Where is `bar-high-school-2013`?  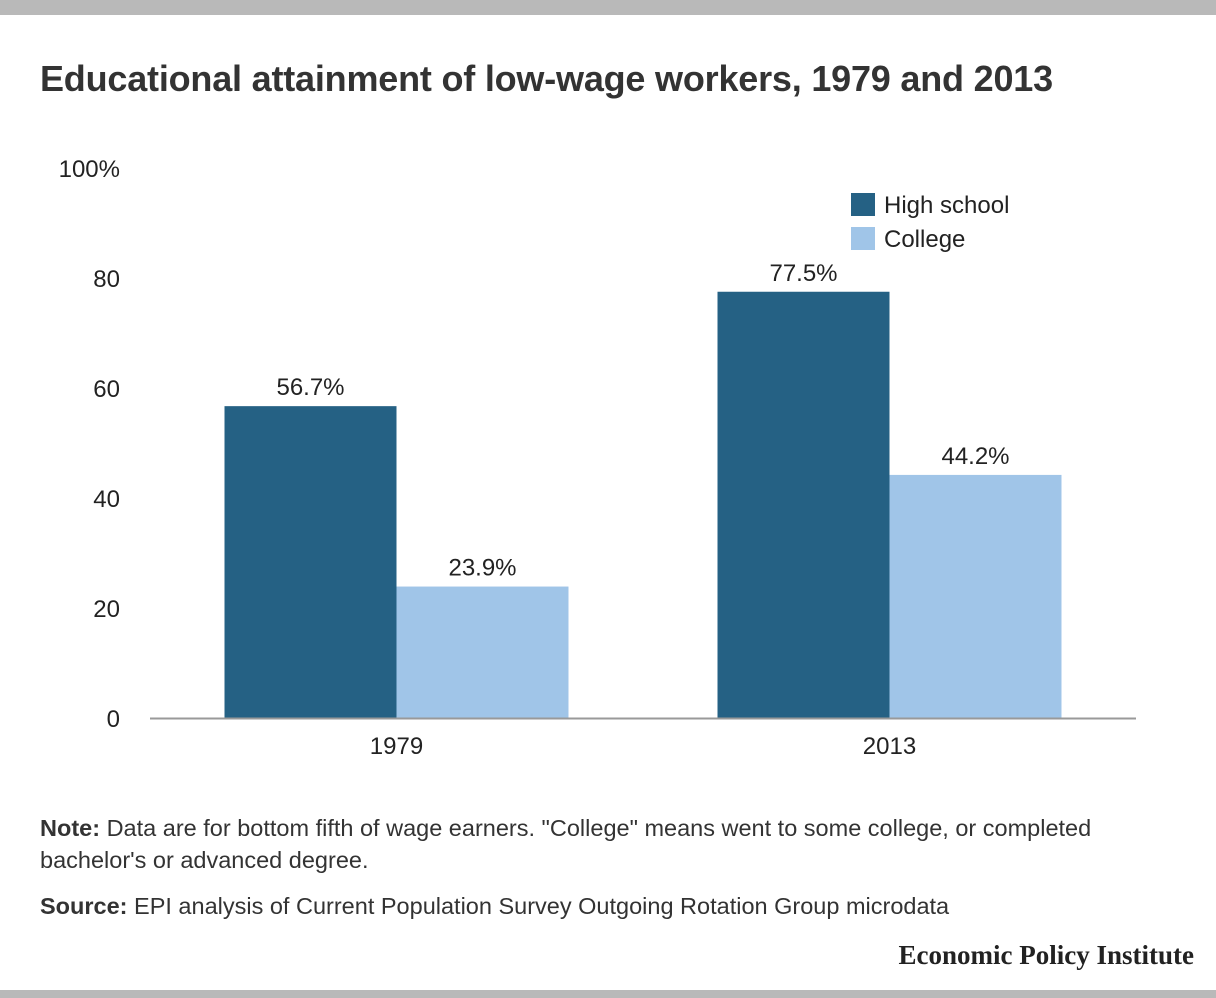
bar-high-school-2013 is located at coordinates (803, 504).